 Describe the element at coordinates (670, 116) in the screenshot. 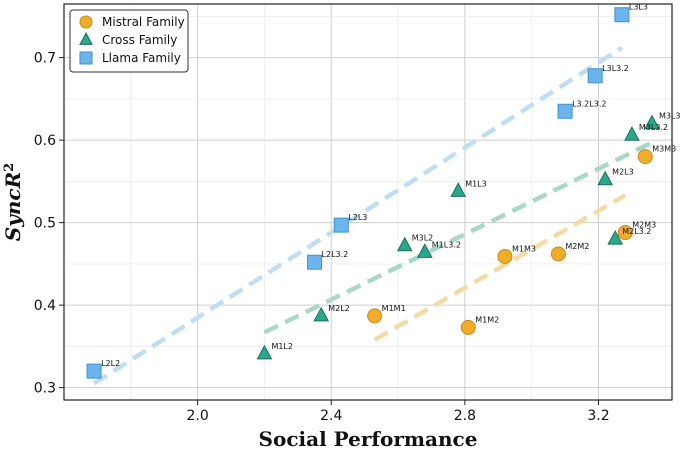

I see `point-label: M3L3` at that location.